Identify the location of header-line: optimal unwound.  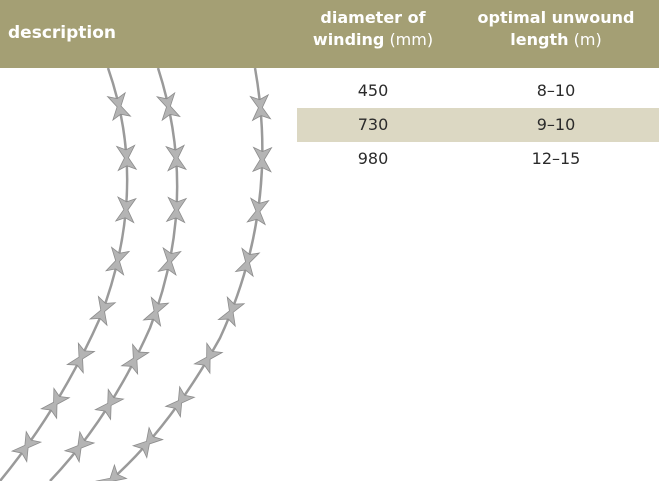
(556, 17).